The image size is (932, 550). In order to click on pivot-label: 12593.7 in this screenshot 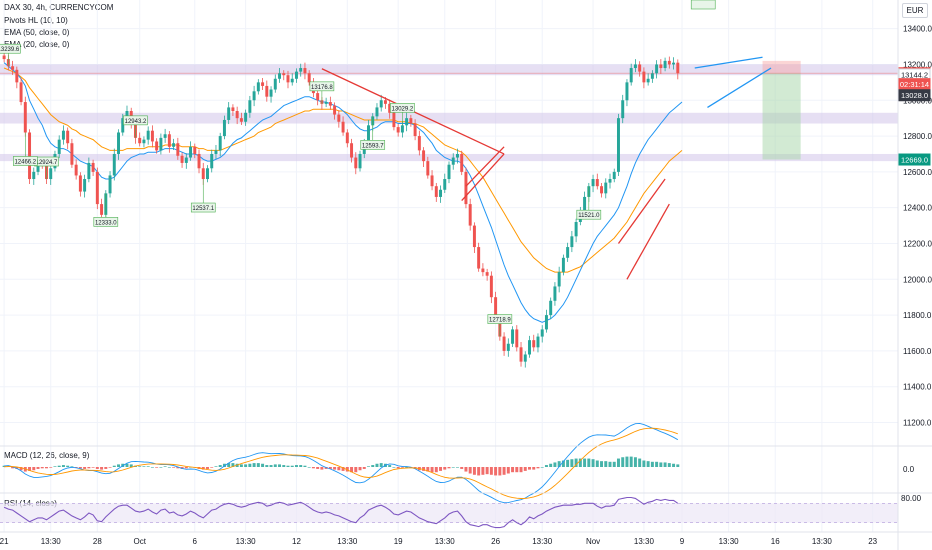, I will do `click(373, 146)`.